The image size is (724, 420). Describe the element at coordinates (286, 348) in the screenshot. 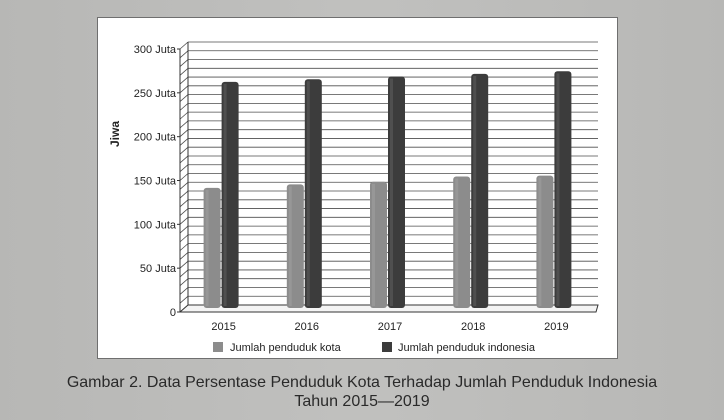

I see `legend-label-kota: Jumlah penduduk kota` at that location.